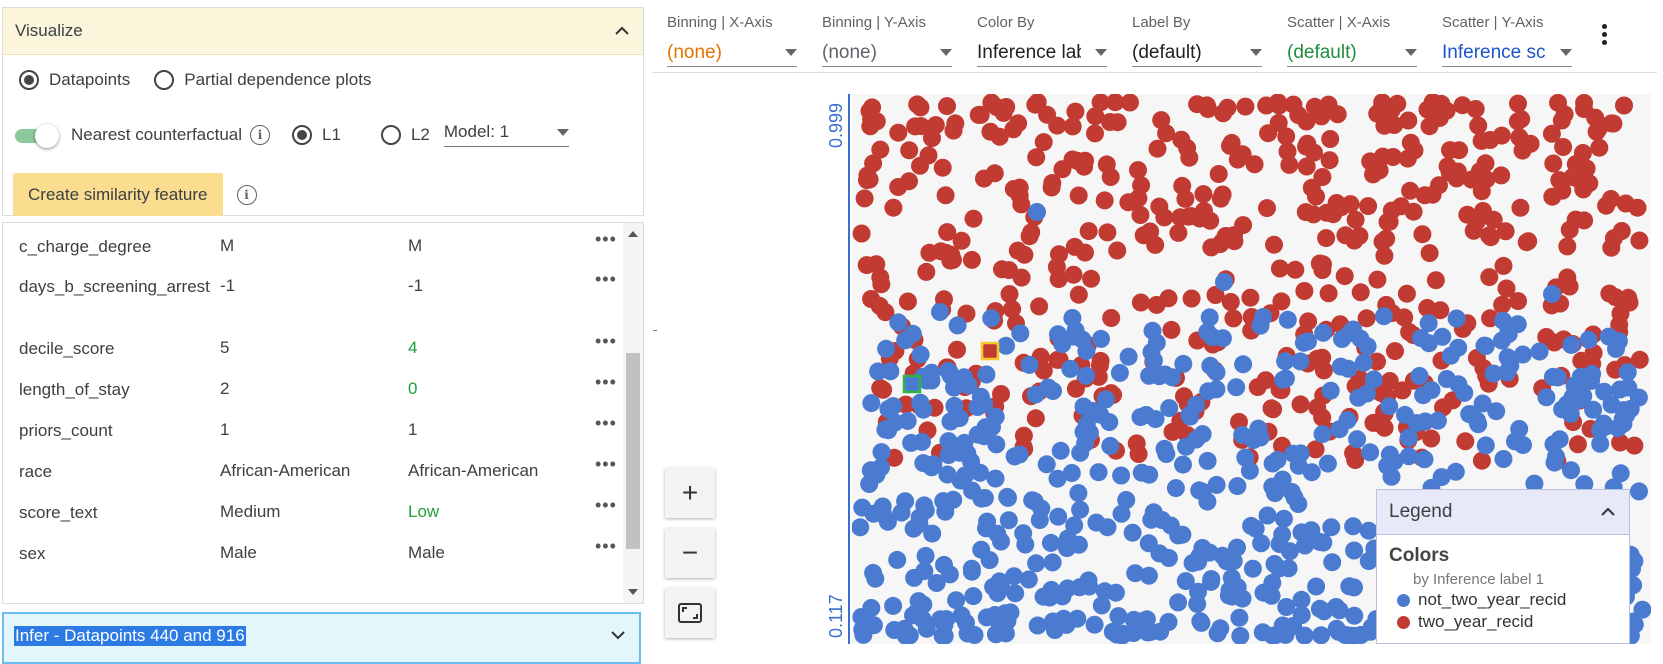 The image size is (1663, 664). Describe the element at coordinates (618, 635) in the screenshot. I see `chevron-down-icon` at that location.